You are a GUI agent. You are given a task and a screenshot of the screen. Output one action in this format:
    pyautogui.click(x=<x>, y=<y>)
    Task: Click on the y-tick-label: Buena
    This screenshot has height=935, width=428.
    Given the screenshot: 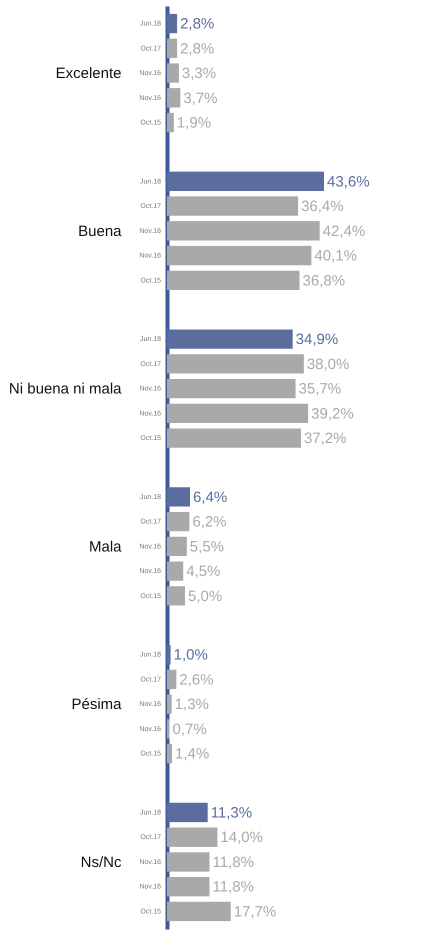 What is the action you would take?
    pyautogui.click(x=100, y=231)
    